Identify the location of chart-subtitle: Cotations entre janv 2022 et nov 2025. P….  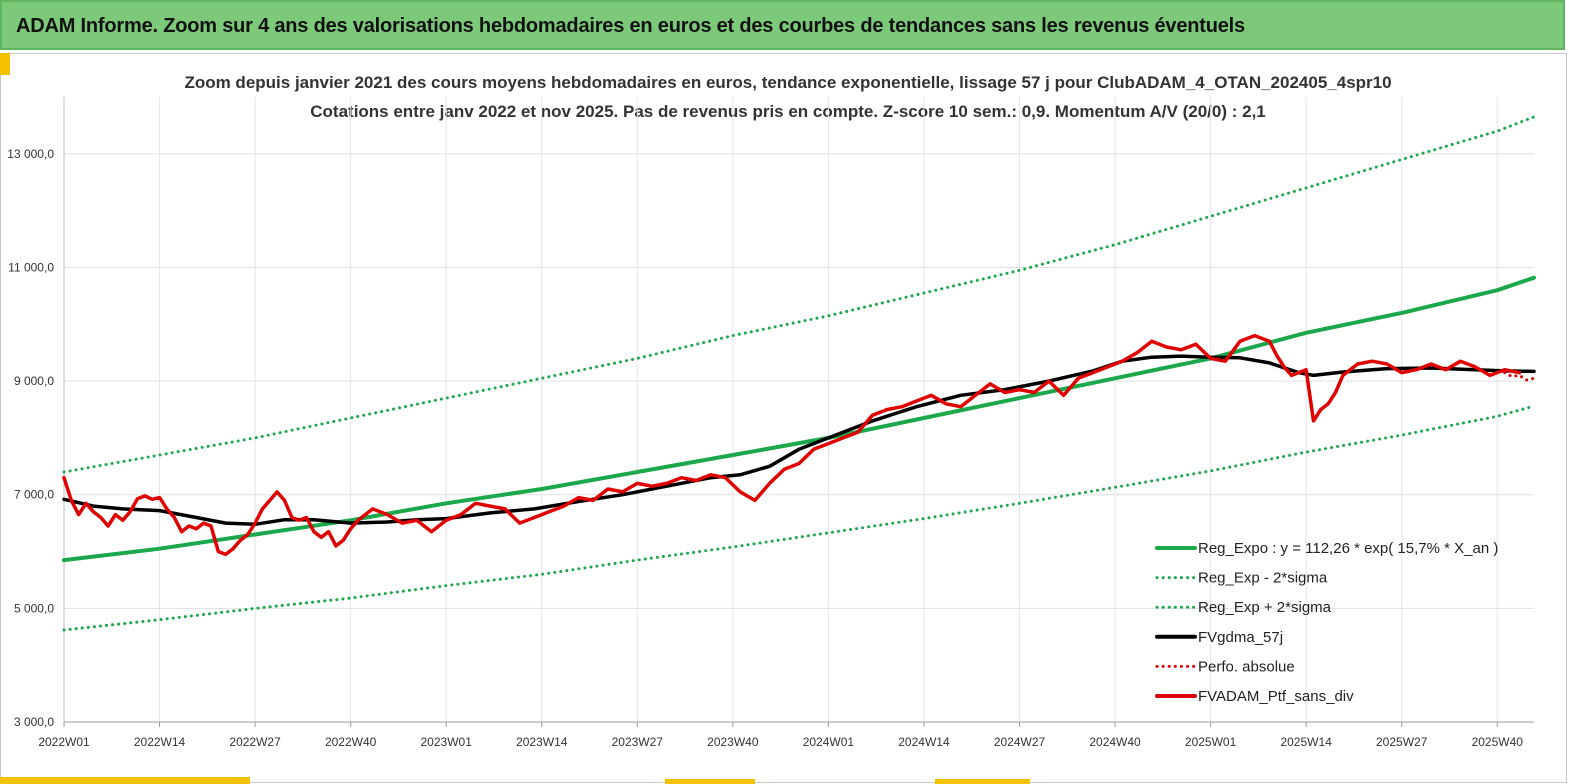
(788, 111).